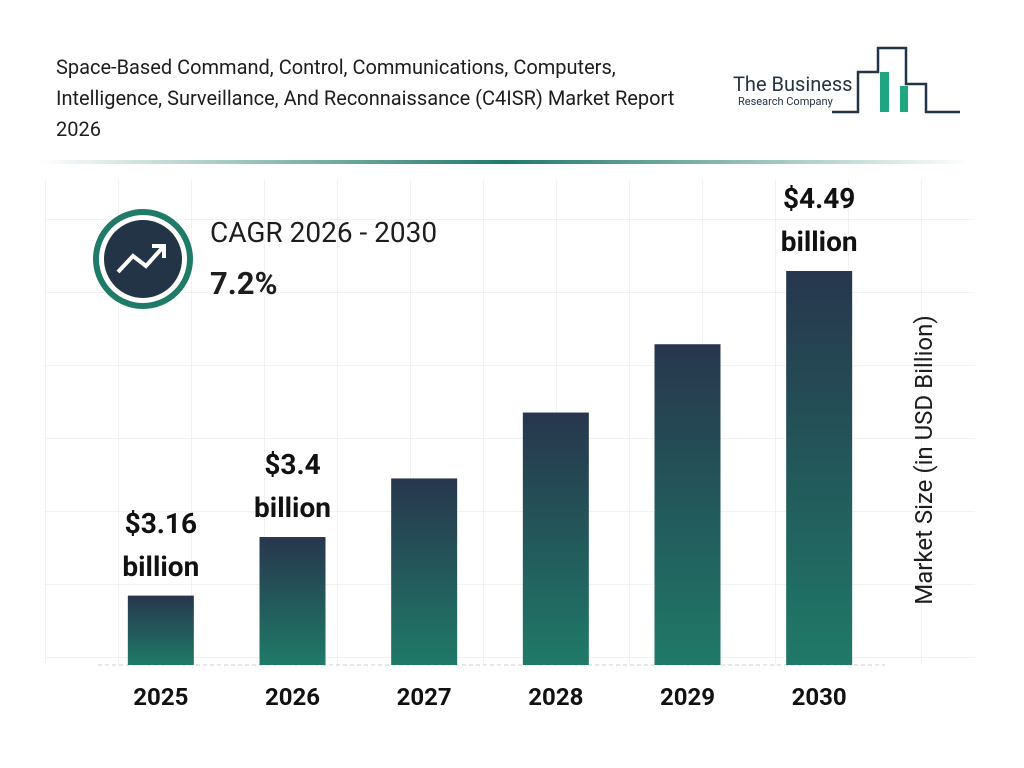 The height and width of the screenshot is (768, 1024). Describe the element at coordinates (687, 697) in the screenshot. I see `x-tick-label: 2029` at that location.